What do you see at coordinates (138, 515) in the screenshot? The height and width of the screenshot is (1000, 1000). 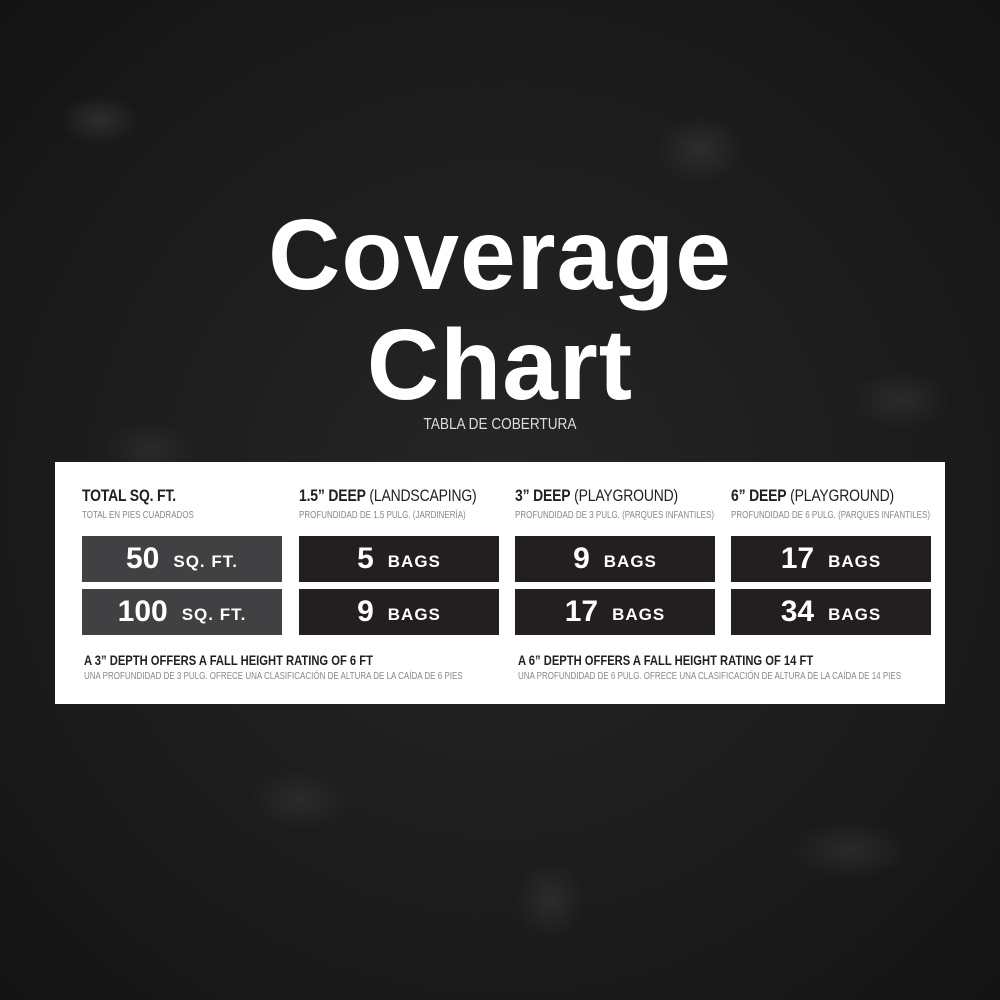 I see `column-subheader: TOTAL EN PIES CUADRADOS` at bounding box center [138, 515].